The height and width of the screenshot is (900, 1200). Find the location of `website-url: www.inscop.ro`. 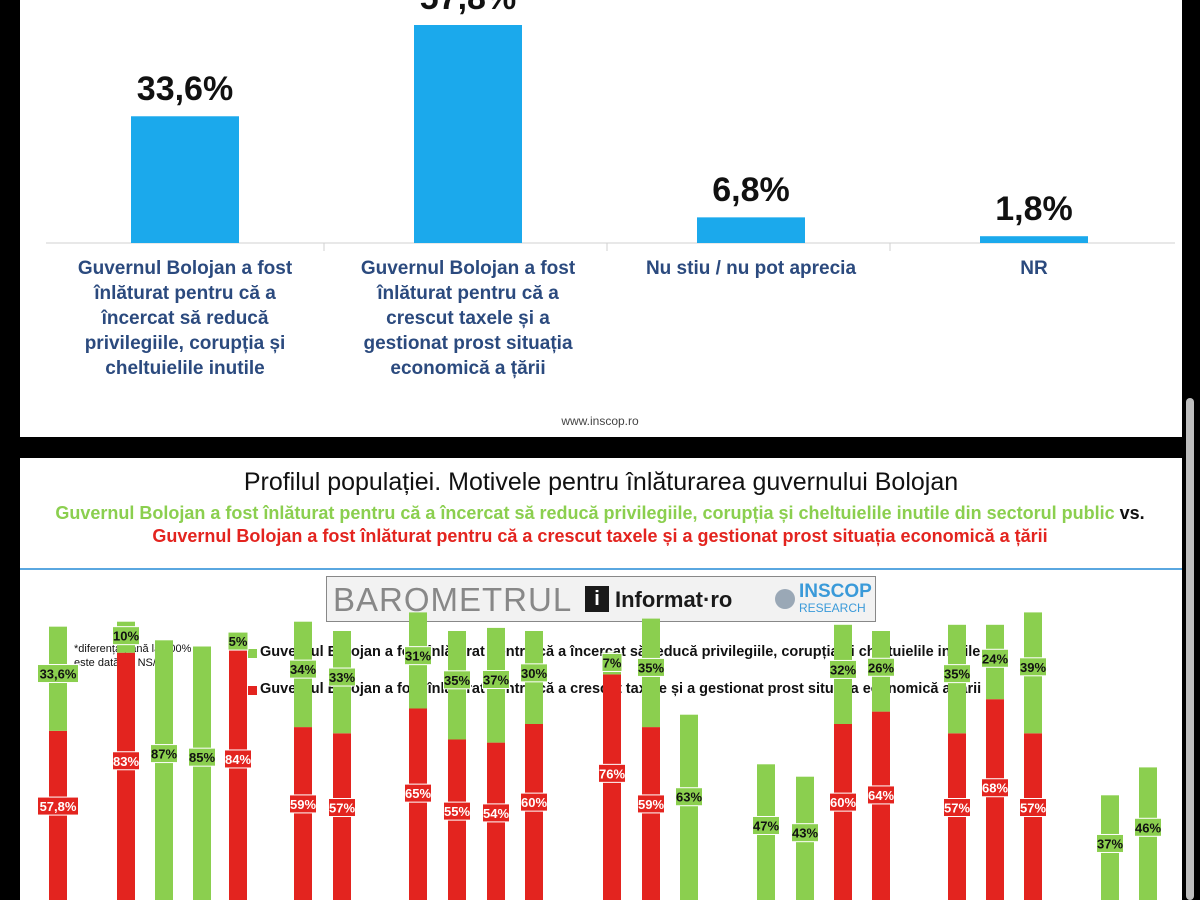

website-url: www.inscop.ro is located at coordinates (600, 421).